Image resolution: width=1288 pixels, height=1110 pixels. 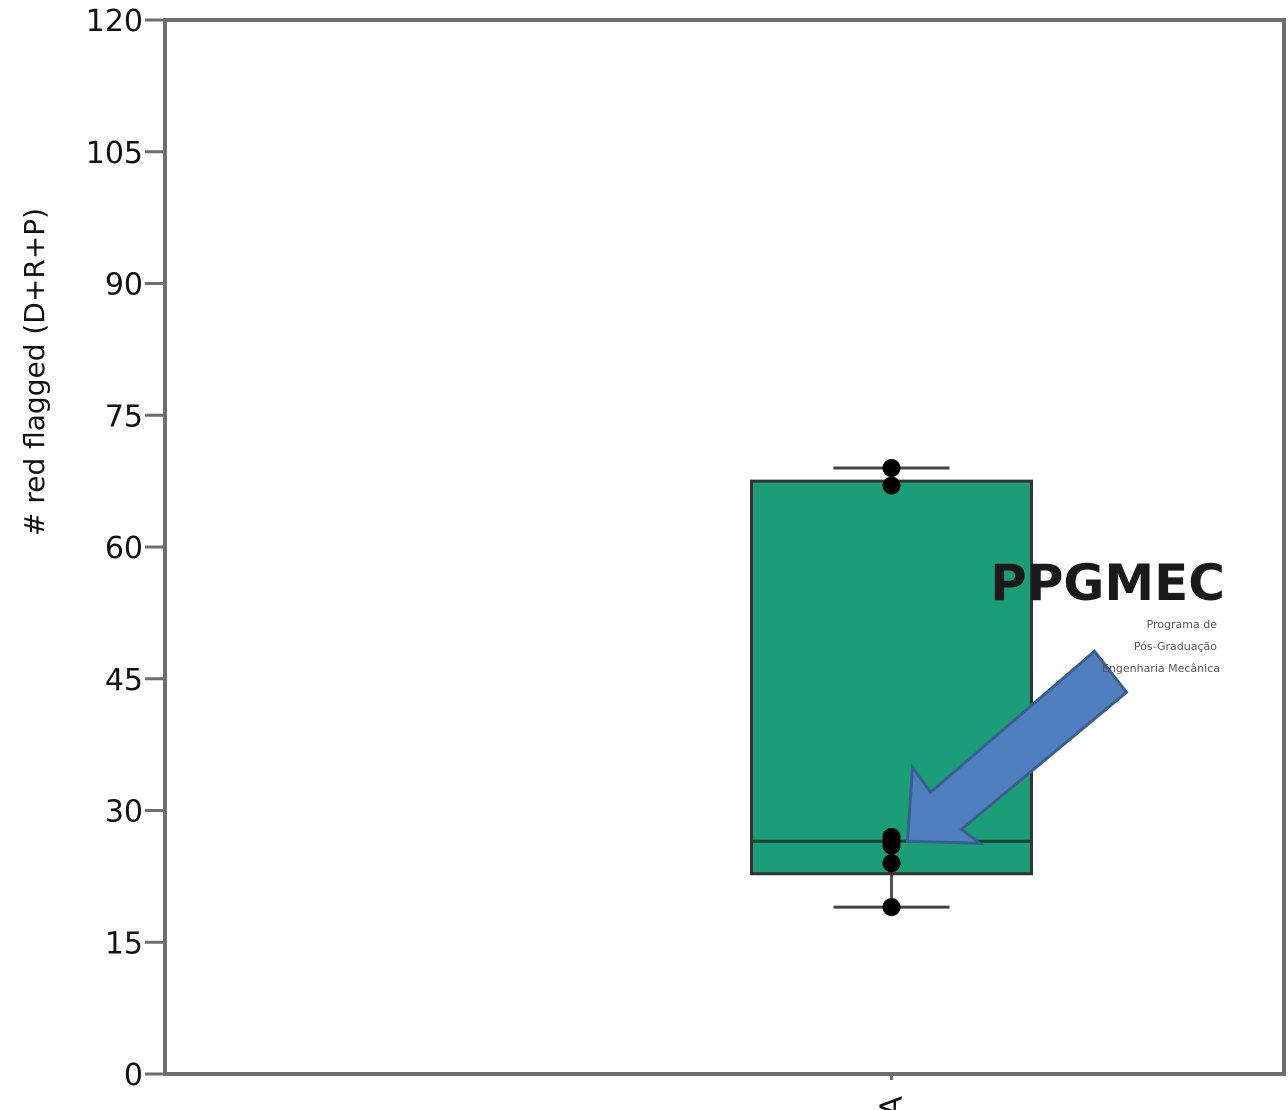 I want to click on y-tick-label: 30, so click(x=124, y=812).